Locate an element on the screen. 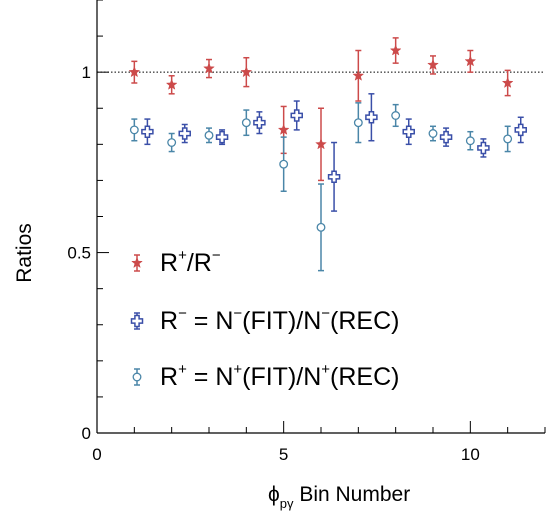 This screenshot has width=546, height=529. x-axis-label-text: Bin Number is located at coordinates (352, 494).